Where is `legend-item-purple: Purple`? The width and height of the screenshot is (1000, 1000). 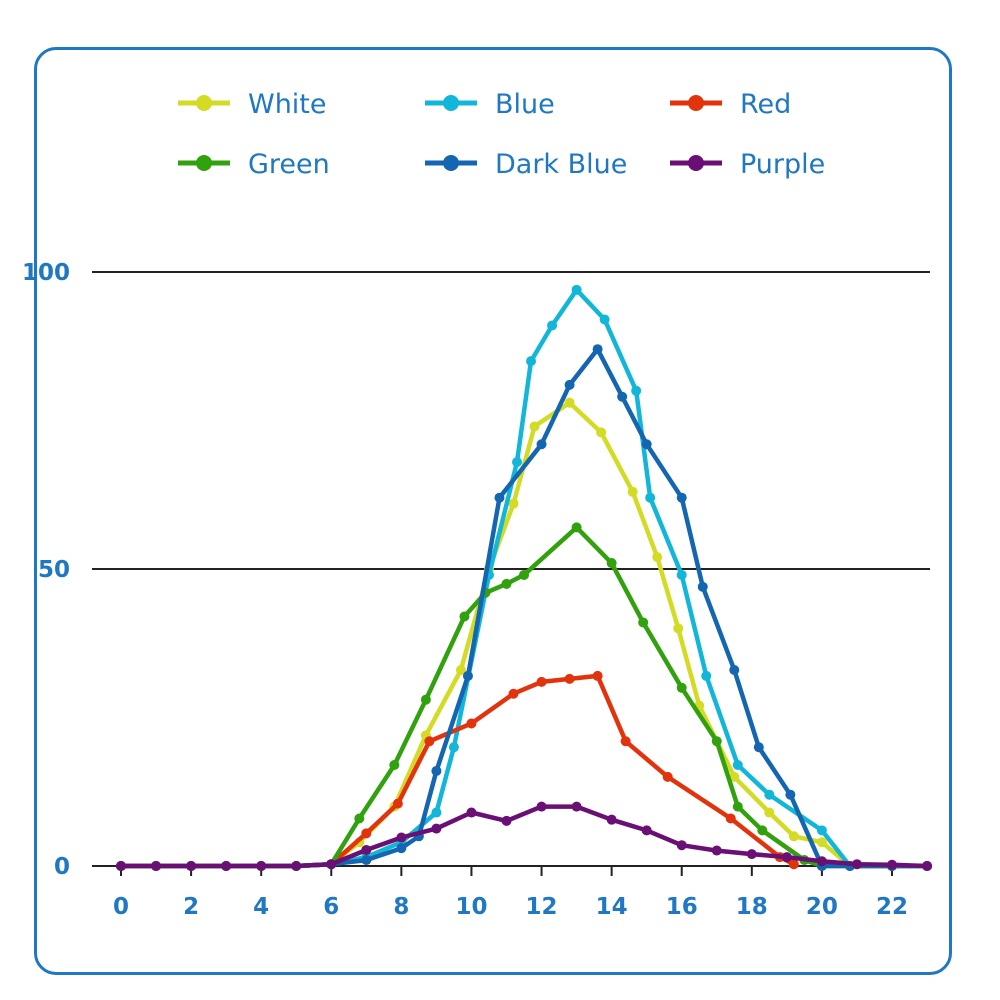 legend-item-purple: Purple is located at coordinates (747, 164).